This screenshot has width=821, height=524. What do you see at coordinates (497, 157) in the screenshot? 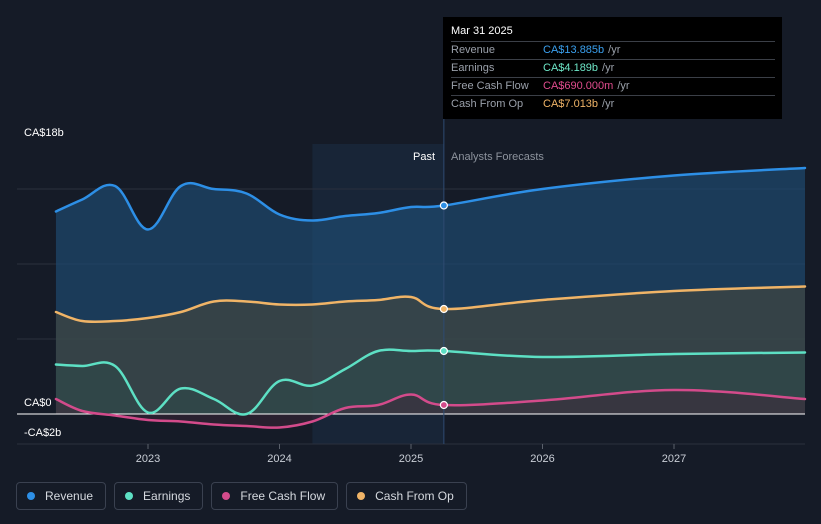
I see `forecast-label: Analysts Forecasts` at bounding box center [497, 157].